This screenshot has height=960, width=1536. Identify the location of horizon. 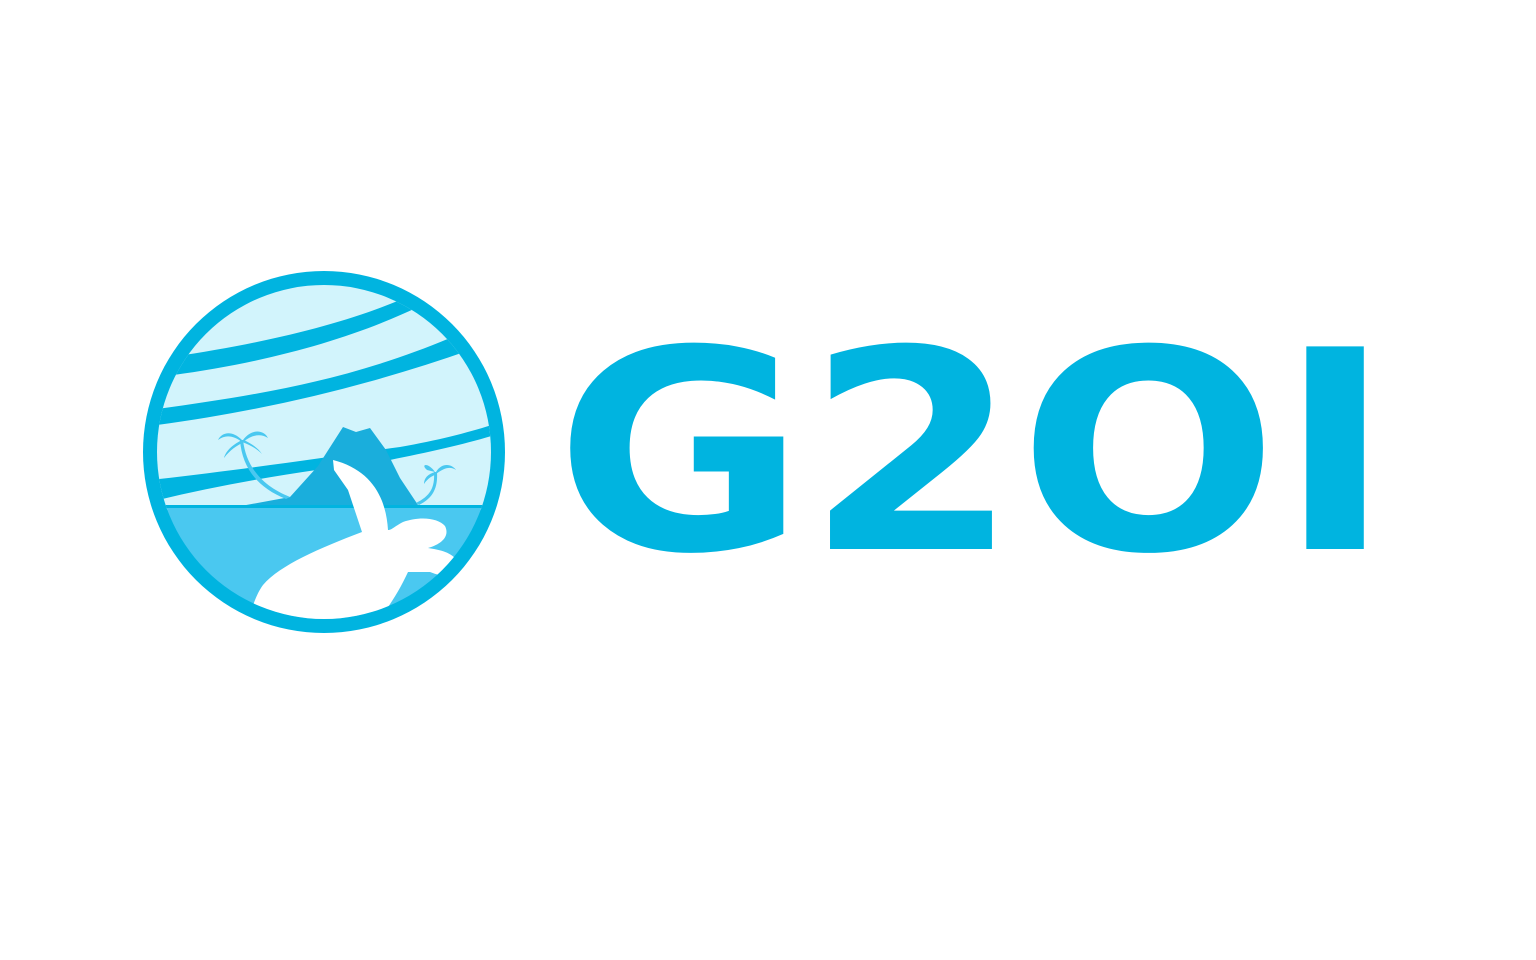
(324, 506).